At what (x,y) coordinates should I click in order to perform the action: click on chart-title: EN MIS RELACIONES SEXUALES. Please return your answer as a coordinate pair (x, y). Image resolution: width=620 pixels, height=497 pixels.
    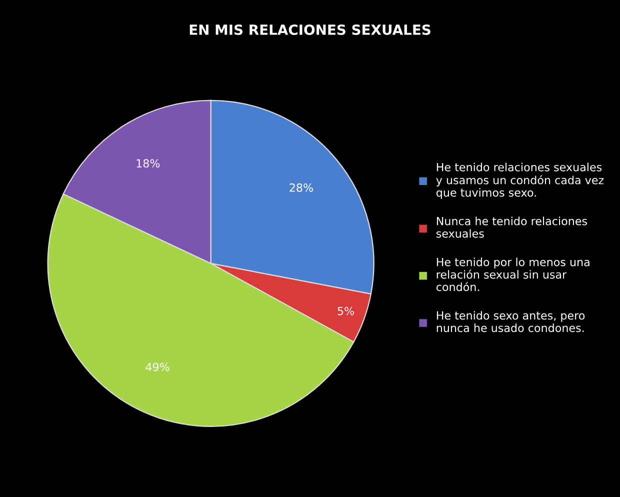
    Looking at the image, I should click on (310, 29).